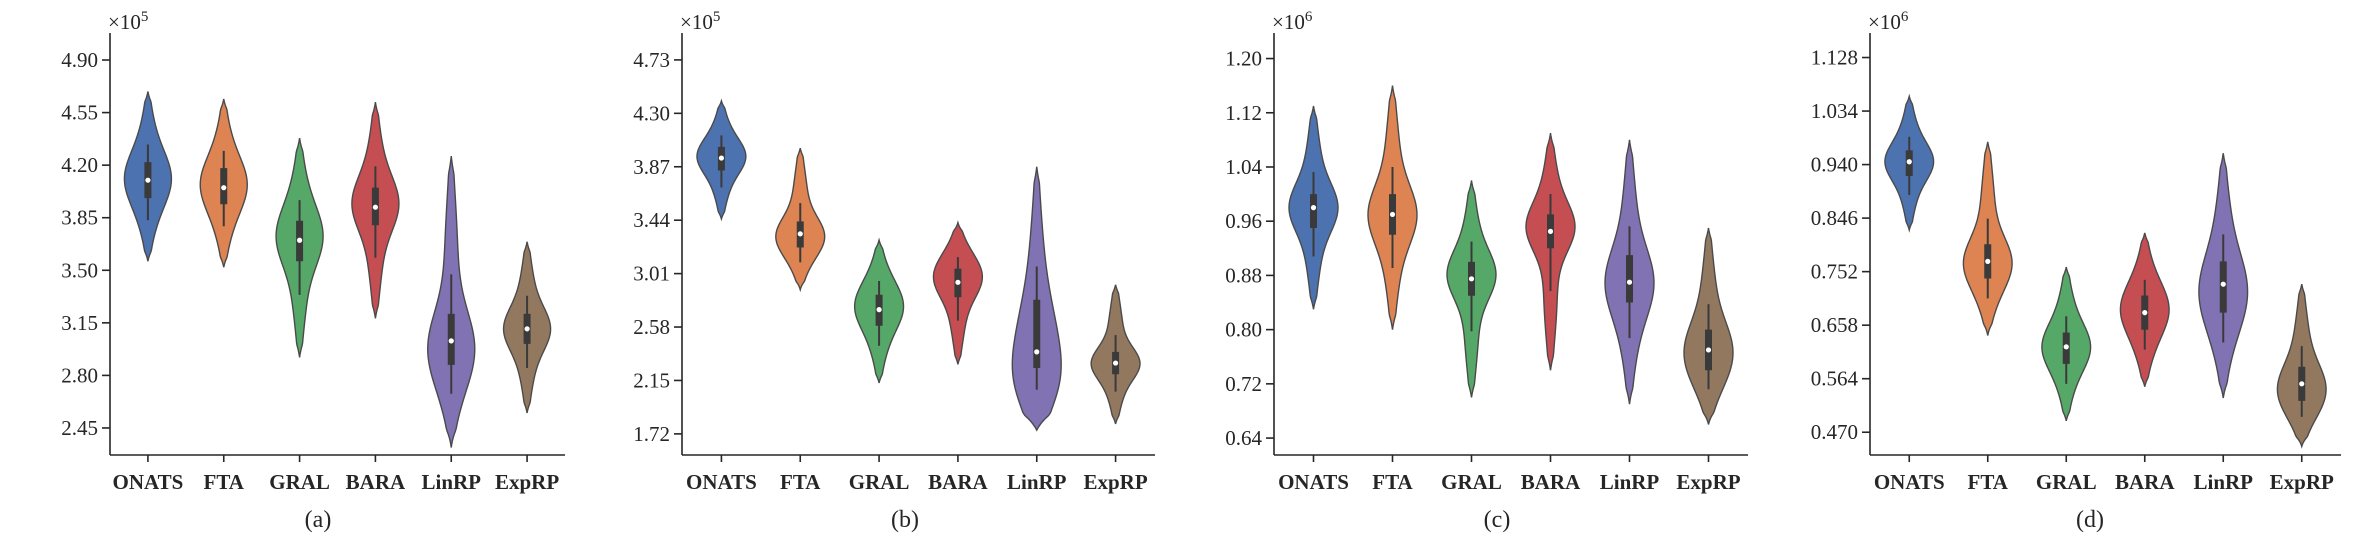 This screenshot has height=538, width=2362. What do you see at coordinates (79, 60) in the screenshot?
I see `y-tick-label: 4.90` at bounding box center [79, 60].